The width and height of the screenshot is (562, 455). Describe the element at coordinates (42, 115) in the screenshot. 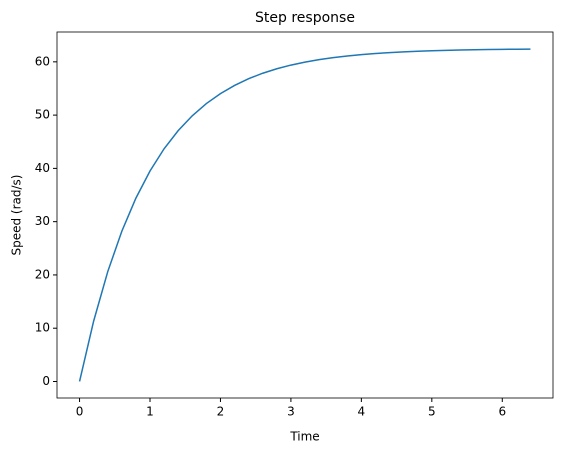

I see `y-tick-label: 50` at that location.